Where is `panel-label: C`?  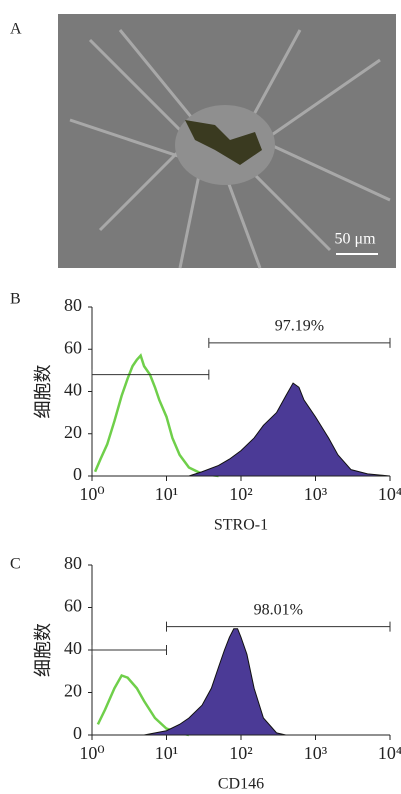 panel-label: C is located at coordinates (15, 564).